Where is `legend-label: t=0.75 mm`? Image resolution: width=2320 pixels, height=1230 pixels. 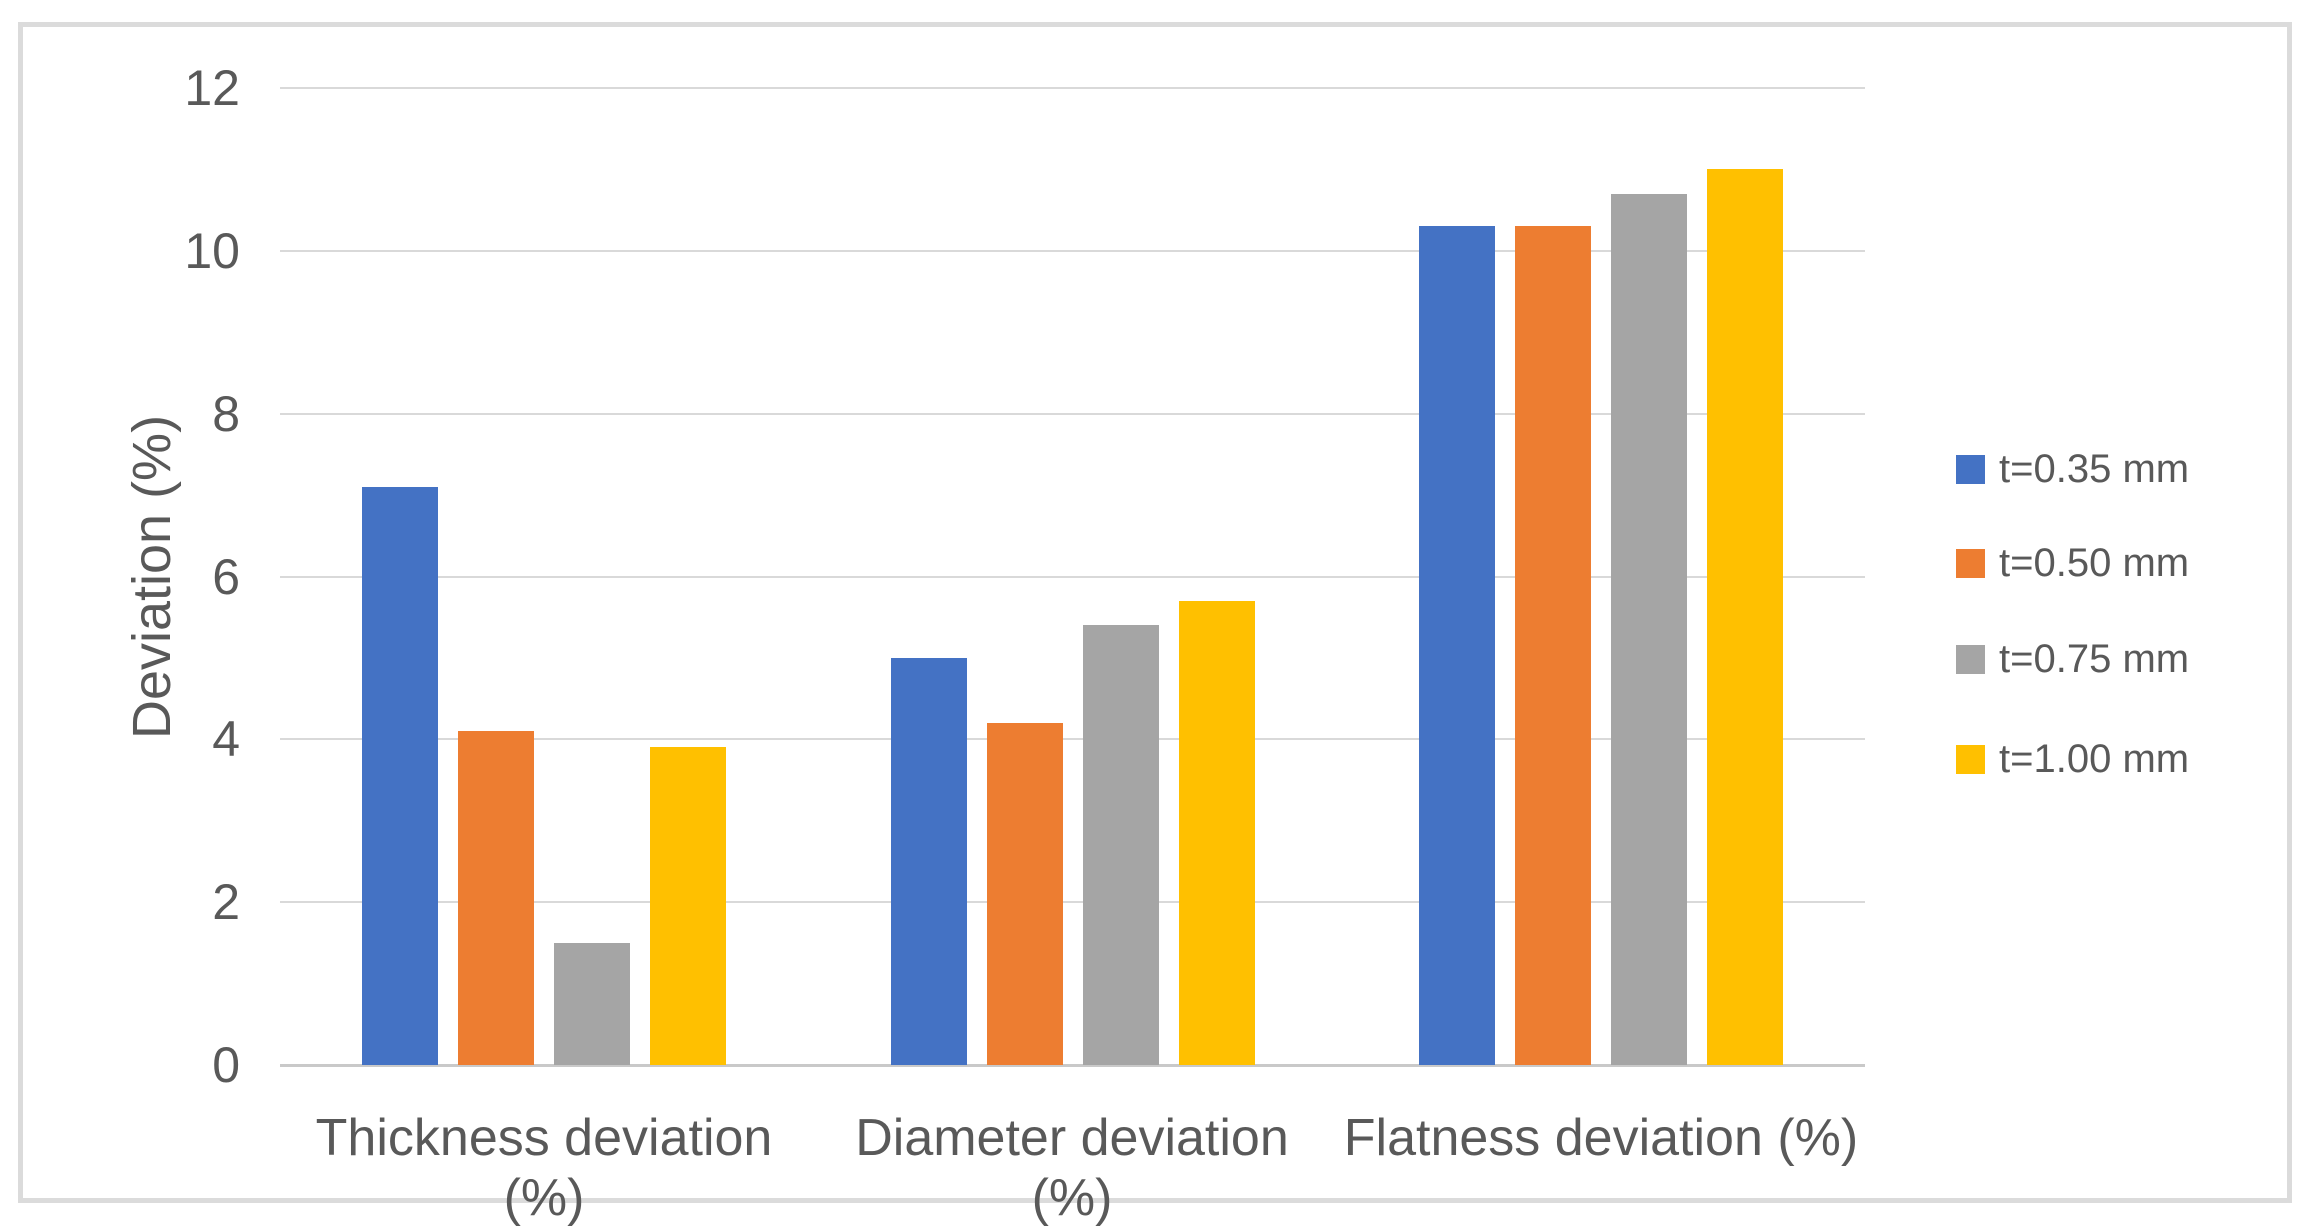 legend-label: t=0.75 mm is located at coordinates (2094, 658).